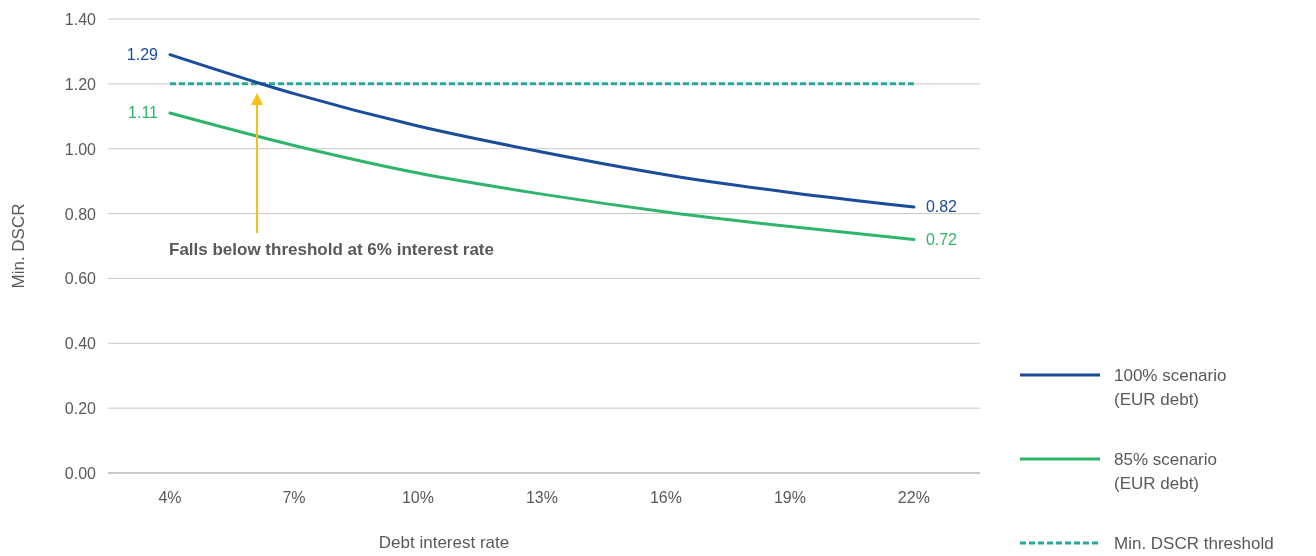 The image size is (1316, 556). What do you see at coordinates (1194, 543) in the screenshot?
I see `legend-label: Min. DSCR threshold` at bounding box center [1194, 543].